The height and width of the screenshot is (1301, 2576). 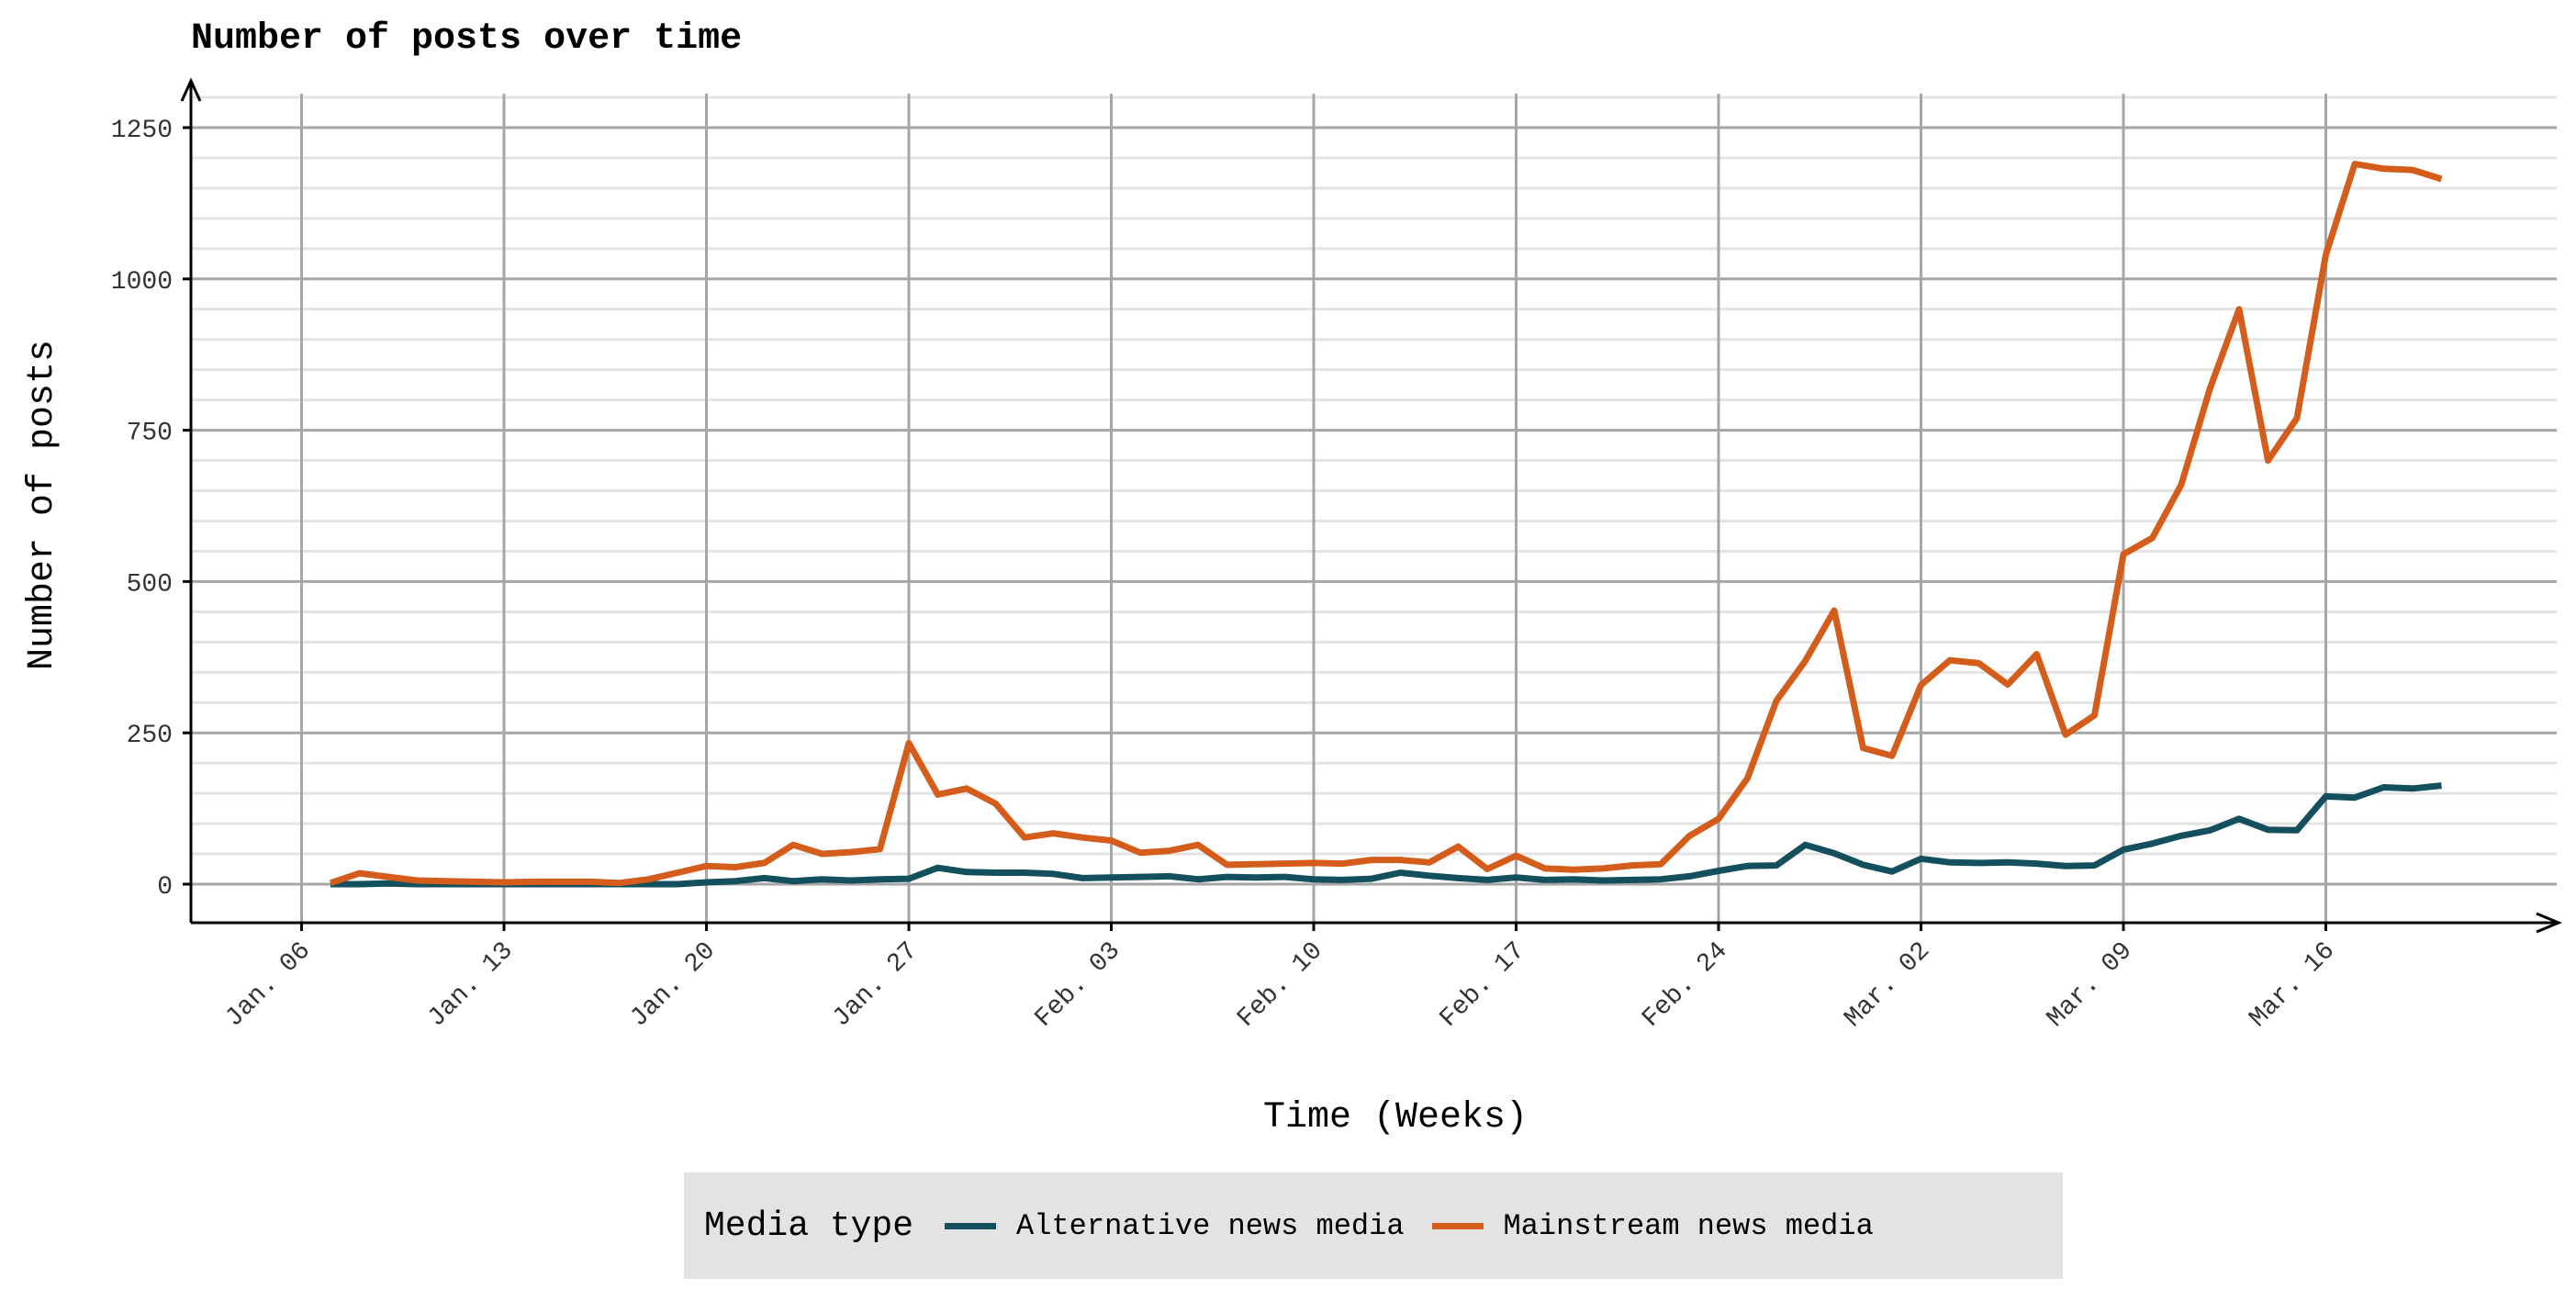 What do you see at coordinates (971, 1225) in the screenshot?
I see `legend-key-alternative` at bounding box center [971, 1225].